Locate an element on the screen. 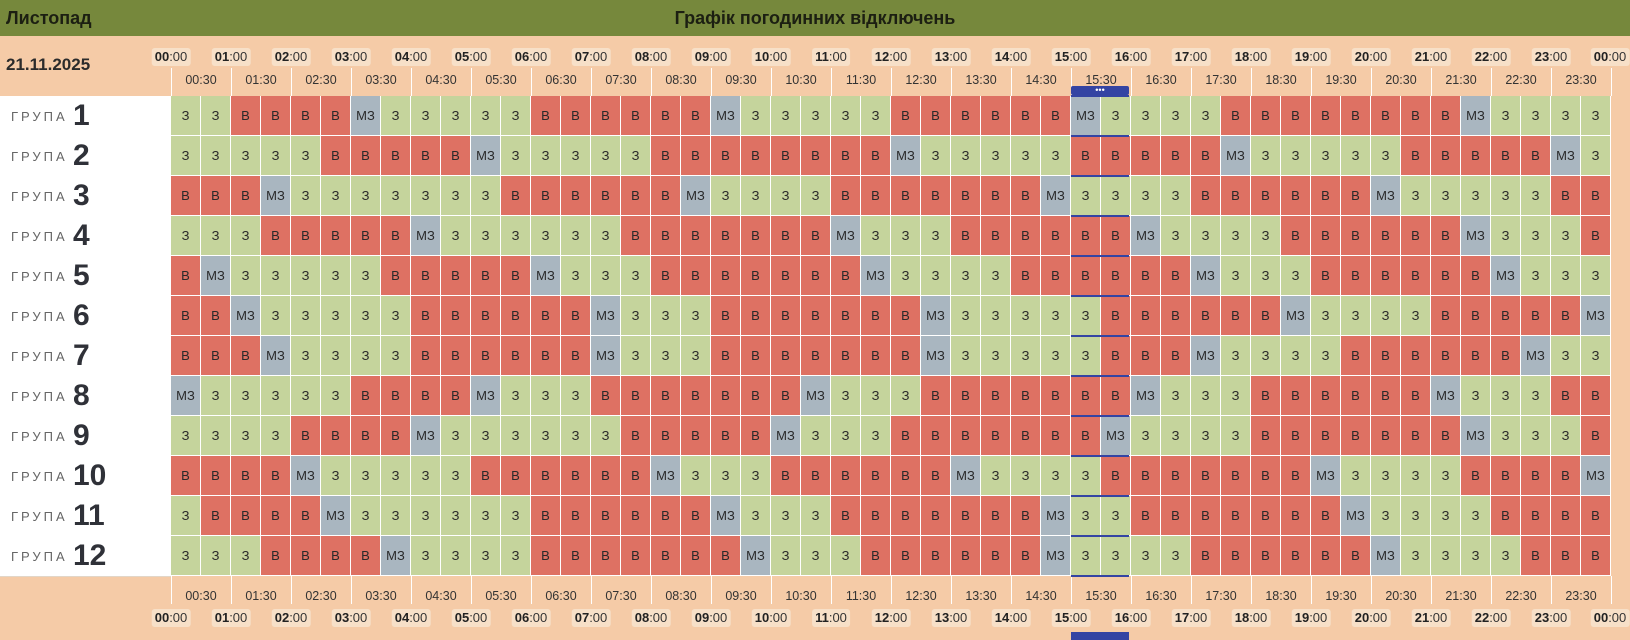  hour-value: 04 is located at coordinates (402, 56).